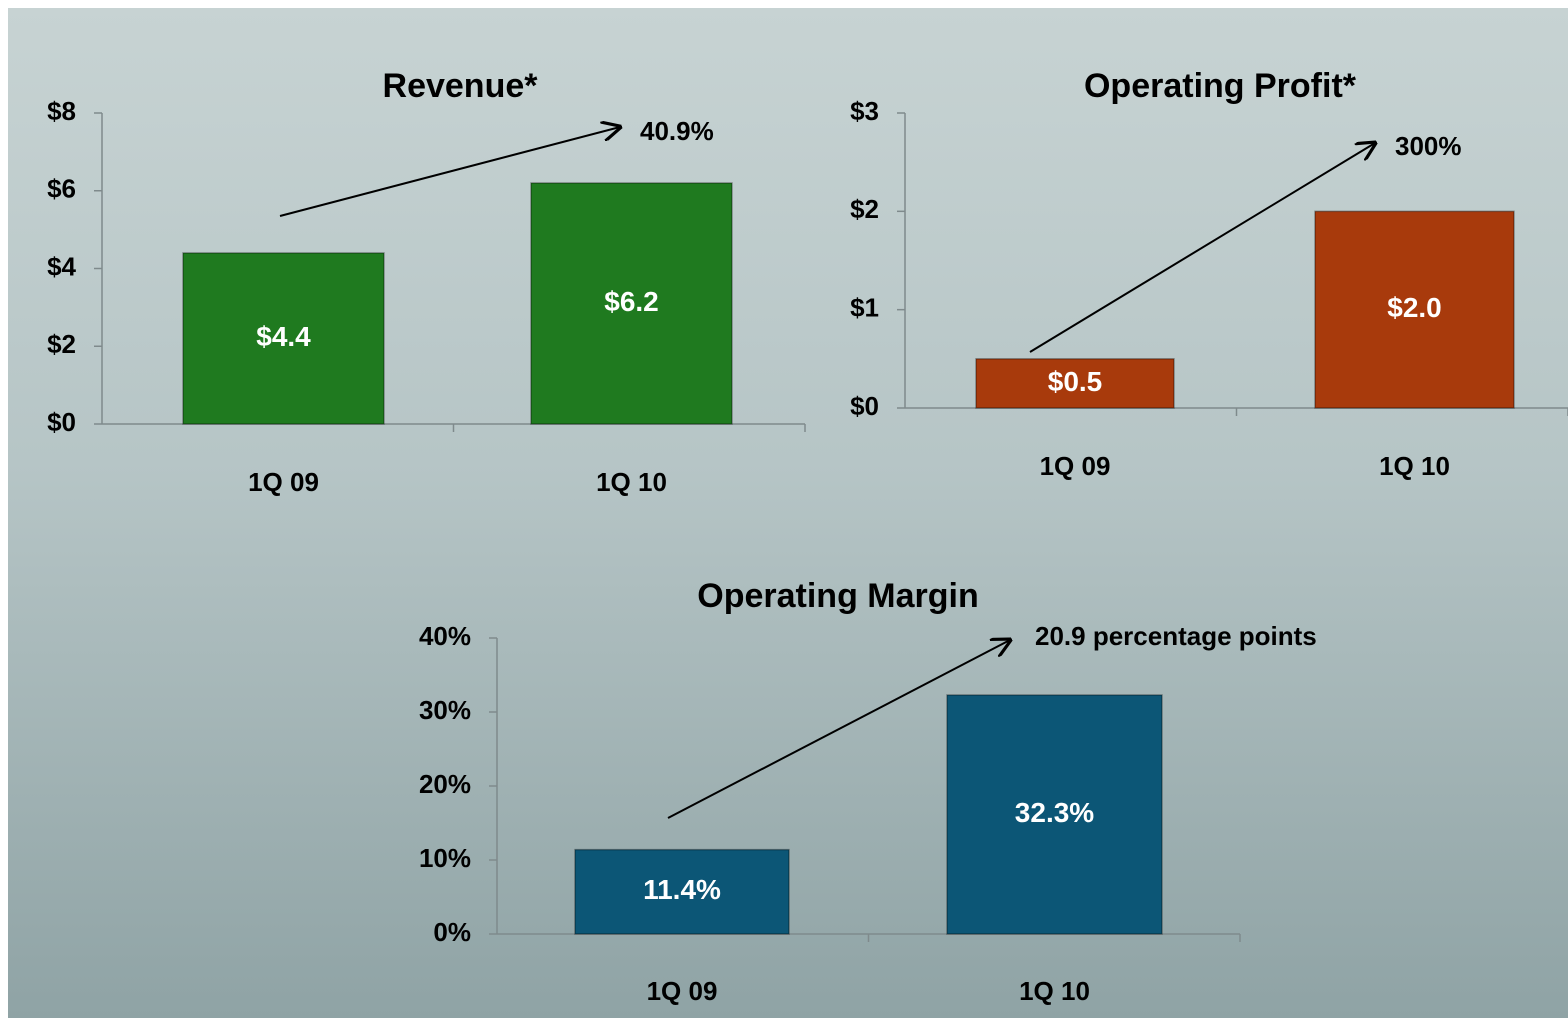  What do you see at coordinates (445, 858) in the screenshot?
I see `y-tick-label: 10%` at bounding box center [445, 858].